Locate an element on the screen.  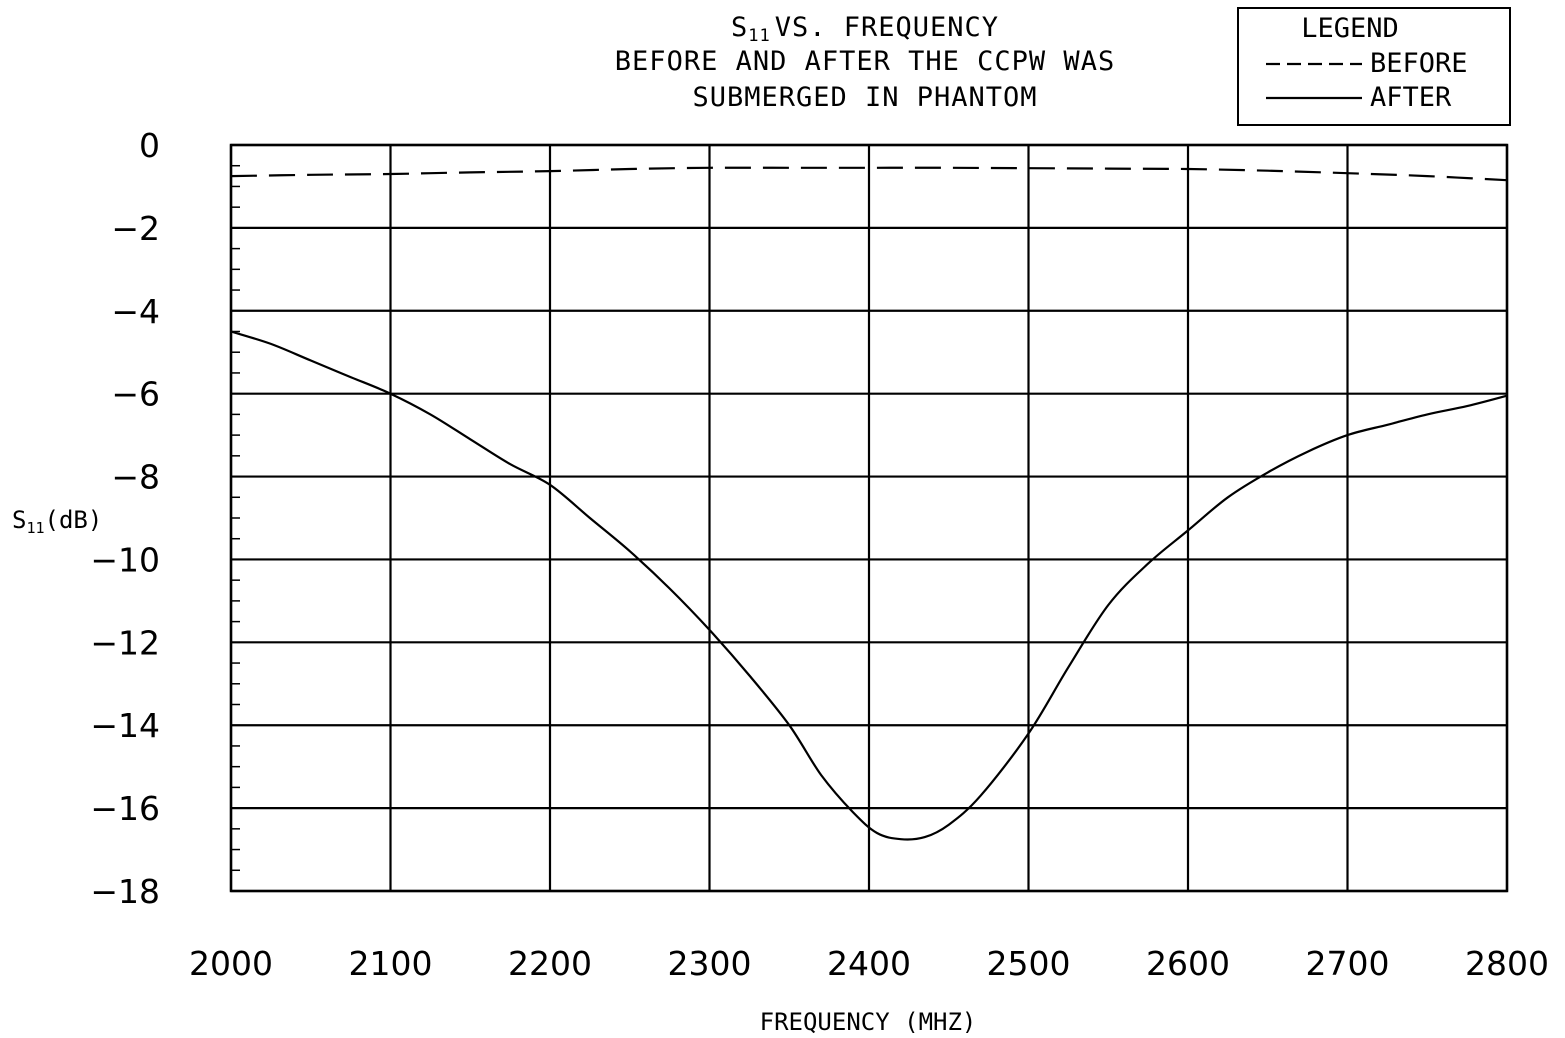
legend-title: LEGEND is located at coordinates (1350, 28).